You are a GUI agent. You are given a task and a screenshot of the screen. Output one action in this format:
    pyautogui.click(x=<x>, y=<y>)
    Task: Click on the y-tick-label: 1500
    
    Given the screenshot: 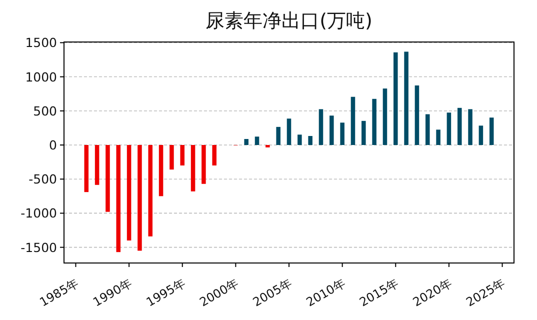 What is the action you would take?
    pyautogui.click(x=41, y=42)
    